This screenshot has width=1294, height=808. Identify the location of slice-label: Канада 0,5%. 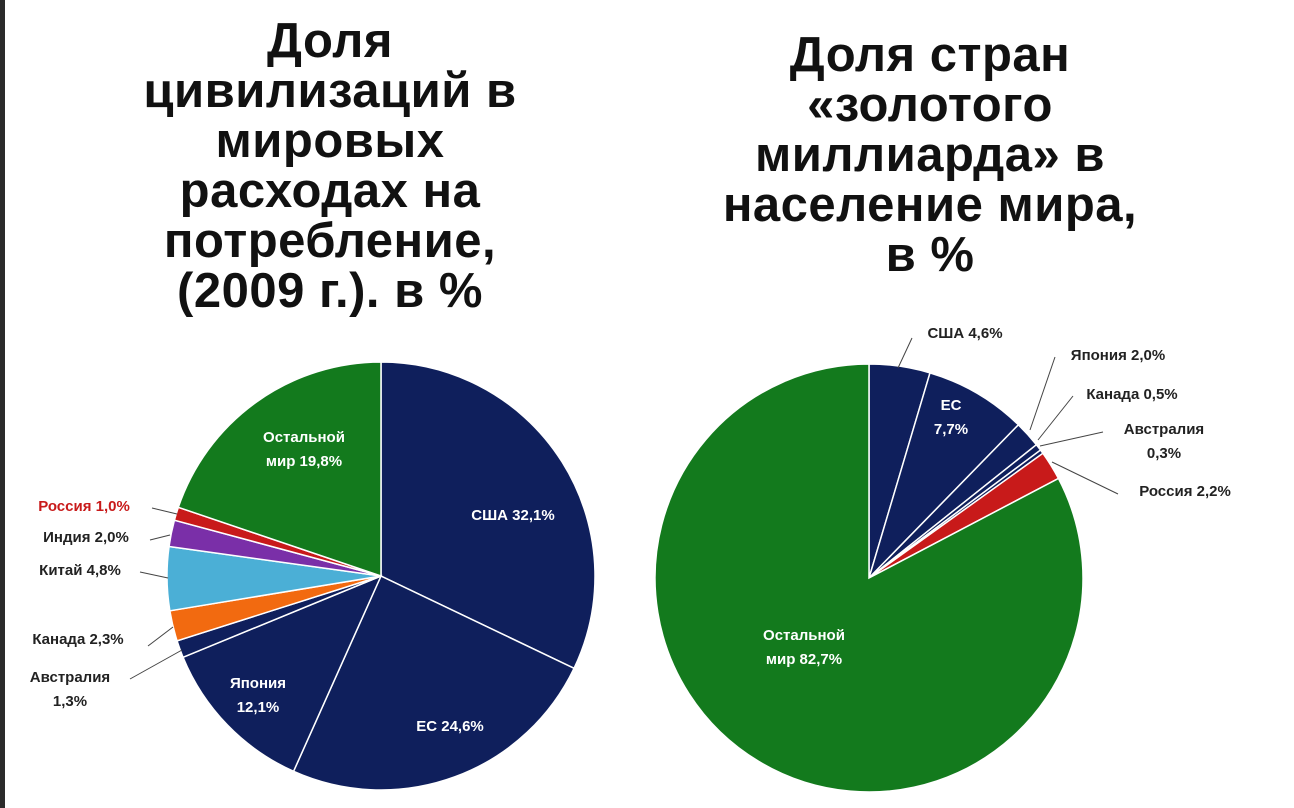
(1131, 394).